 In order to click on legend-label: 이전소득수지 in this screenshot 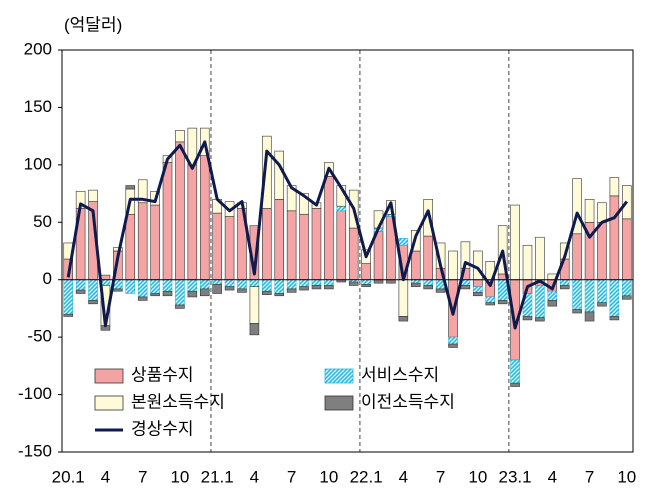, I will do `click(408, 401)`.